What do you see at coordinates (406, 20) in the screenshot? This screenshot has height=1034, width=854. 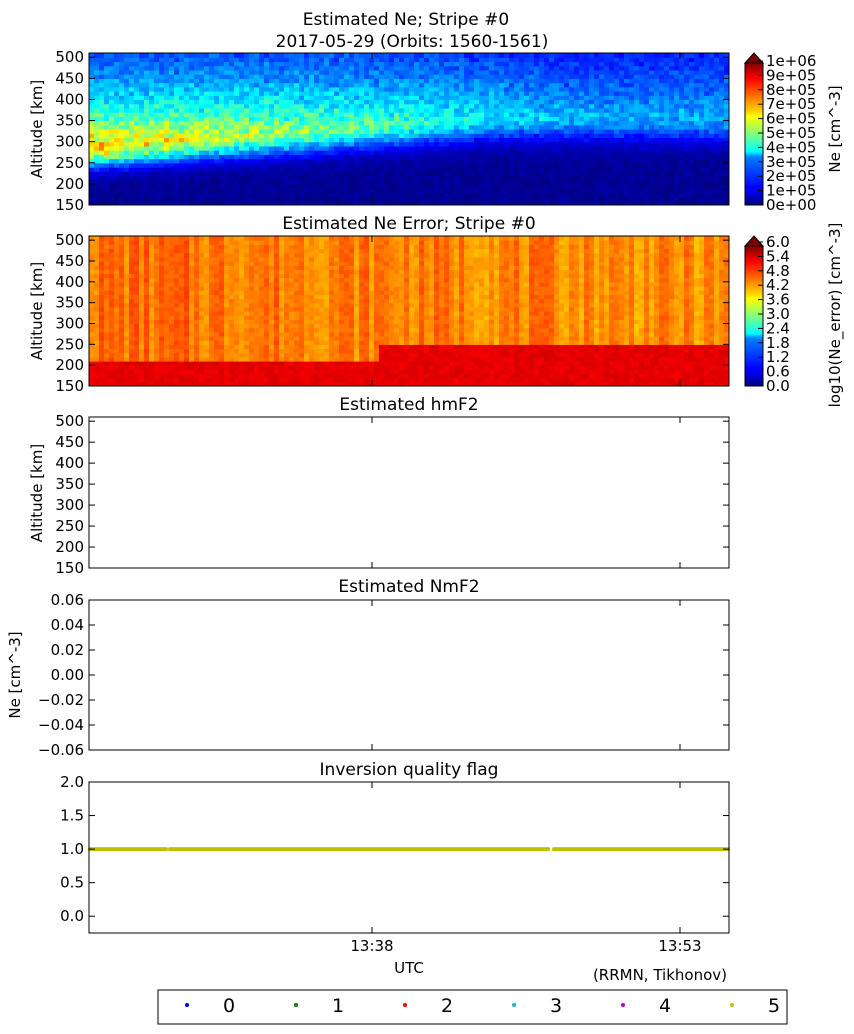 I see `panel-ne-title: Estimated Ne; Stripe #0` at bounding box center [406, 20].